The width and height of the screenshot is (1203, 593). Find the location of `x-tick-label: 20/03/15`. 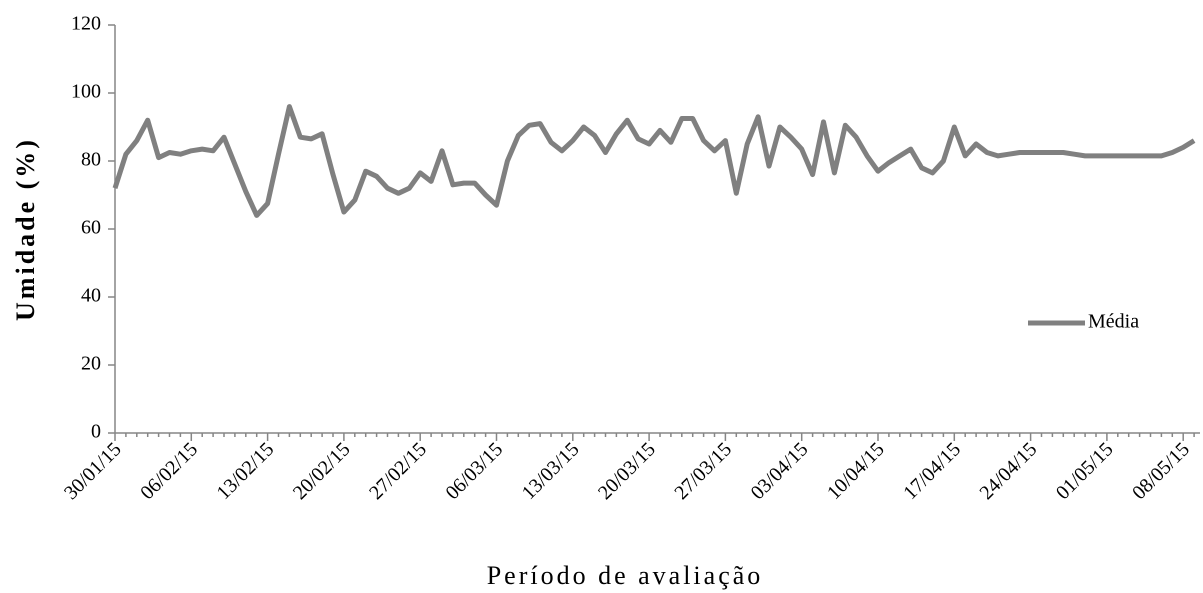

x-tick-label: 20/03/15 is located at coordinates (627, 471).